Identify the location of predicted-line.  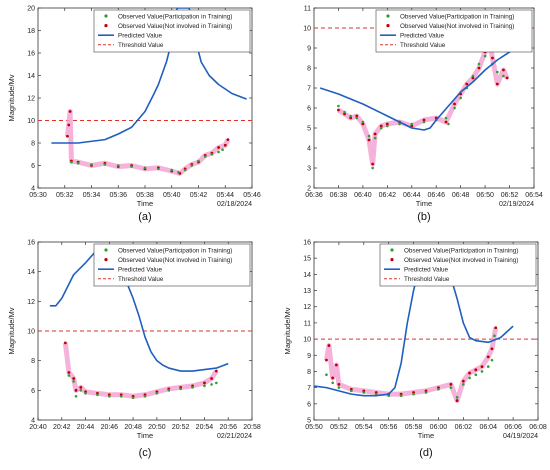
(139, 308).